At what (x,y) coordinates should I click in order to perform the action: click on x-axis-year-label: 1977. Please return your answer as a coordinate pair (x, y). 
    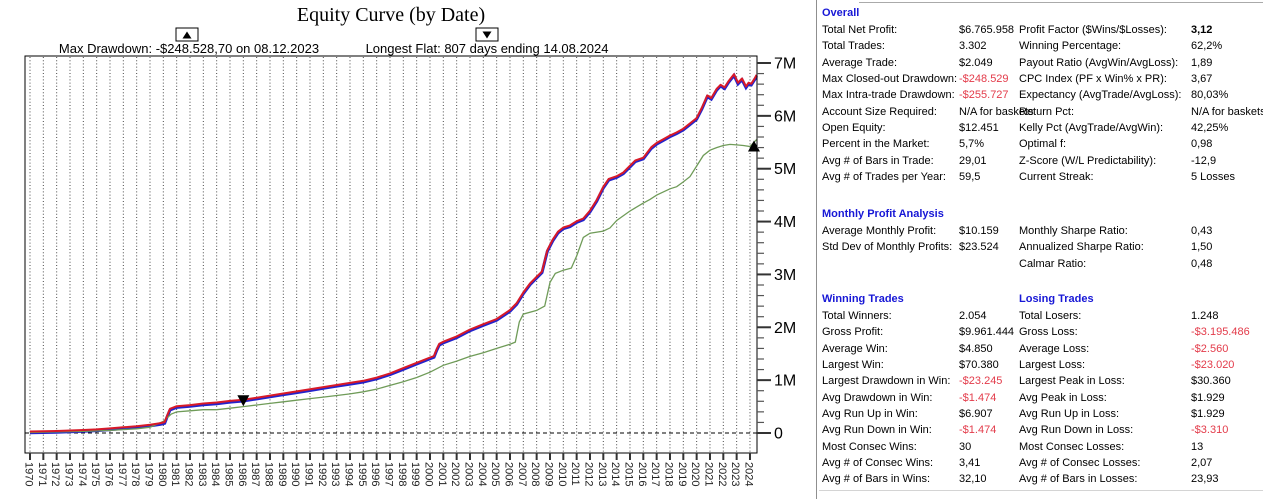
    Looking at the image, I should click on (122, 474).